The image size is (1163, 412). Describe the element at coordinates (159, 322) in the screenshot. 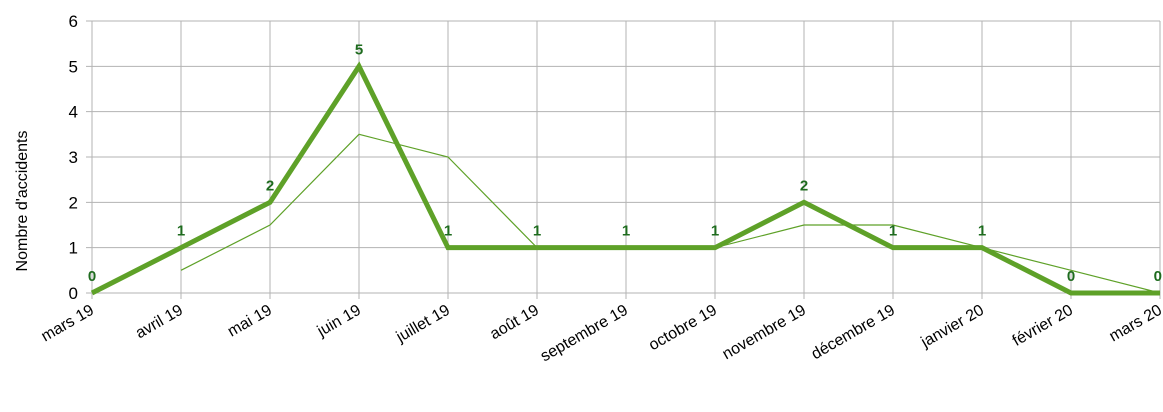

I see `x-tick-label: avril 19` at that location.